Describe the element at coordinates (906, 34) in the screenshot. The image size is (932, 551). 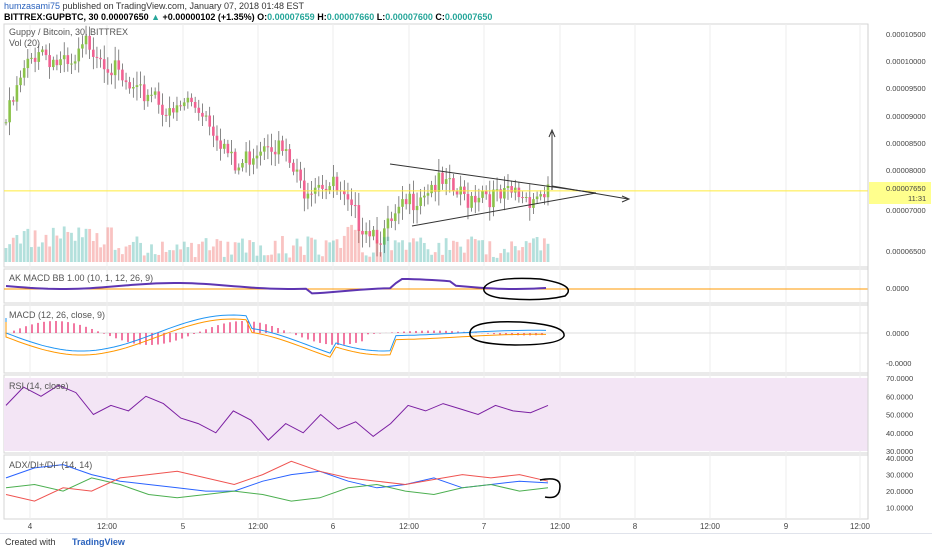
I see `price-tick-0: 0.00010500` at that location.